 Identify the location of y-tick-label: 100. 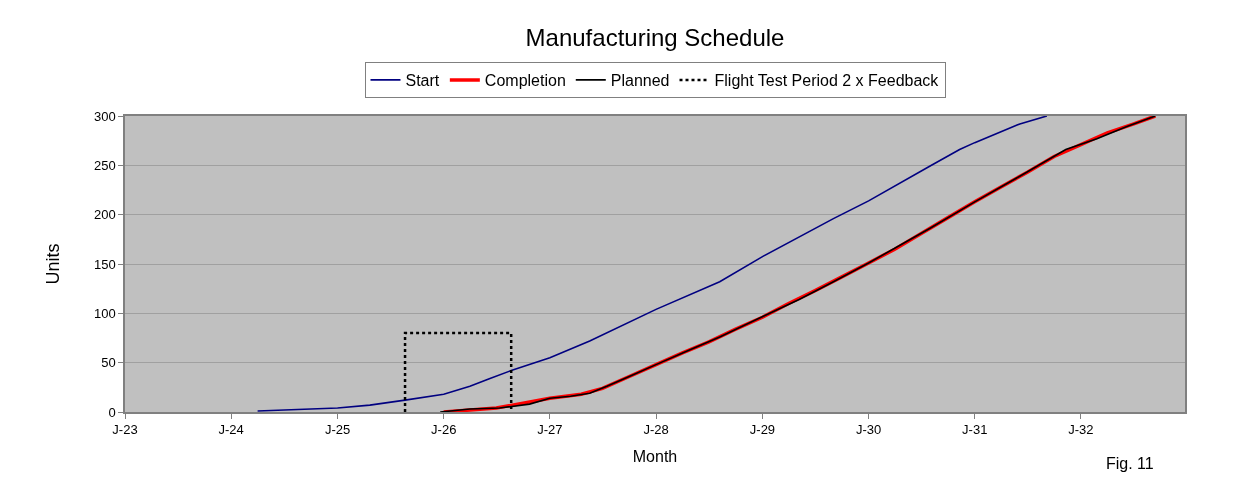
(104, 313).